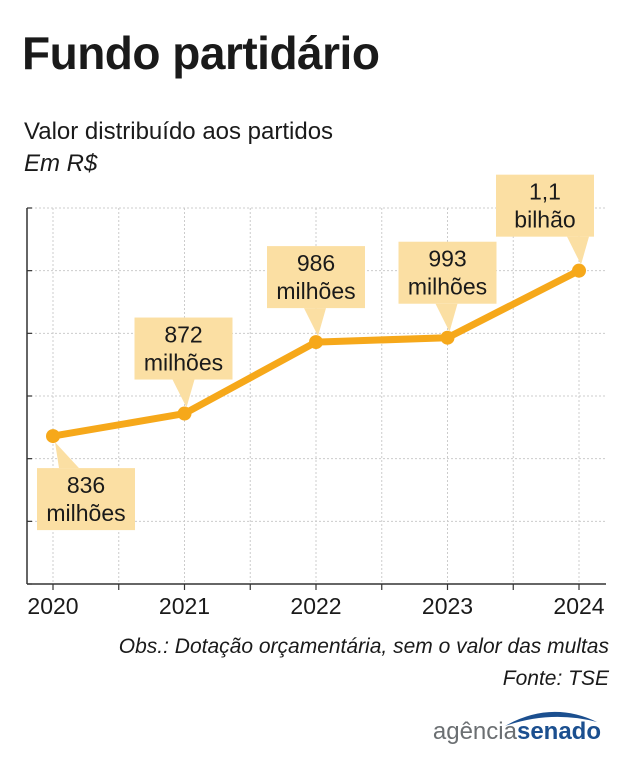 Image resolution: width=629 pixels, height=768 pixels. I want to click on unit-label: Em R$, so click(61, 163).